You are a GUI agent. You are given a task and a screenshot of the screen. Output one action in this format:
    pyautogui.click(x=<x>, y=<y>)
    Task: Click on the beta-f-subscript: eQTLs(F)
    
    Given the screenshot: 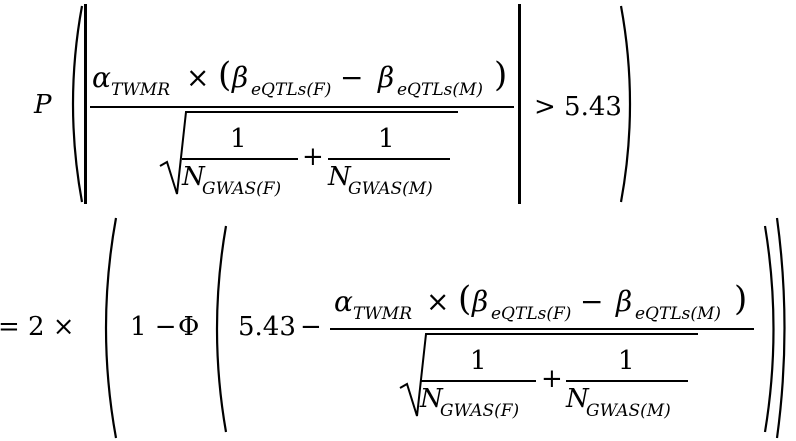 What is the action you would take?
    pyautogui.click(x=291, y=90)
    